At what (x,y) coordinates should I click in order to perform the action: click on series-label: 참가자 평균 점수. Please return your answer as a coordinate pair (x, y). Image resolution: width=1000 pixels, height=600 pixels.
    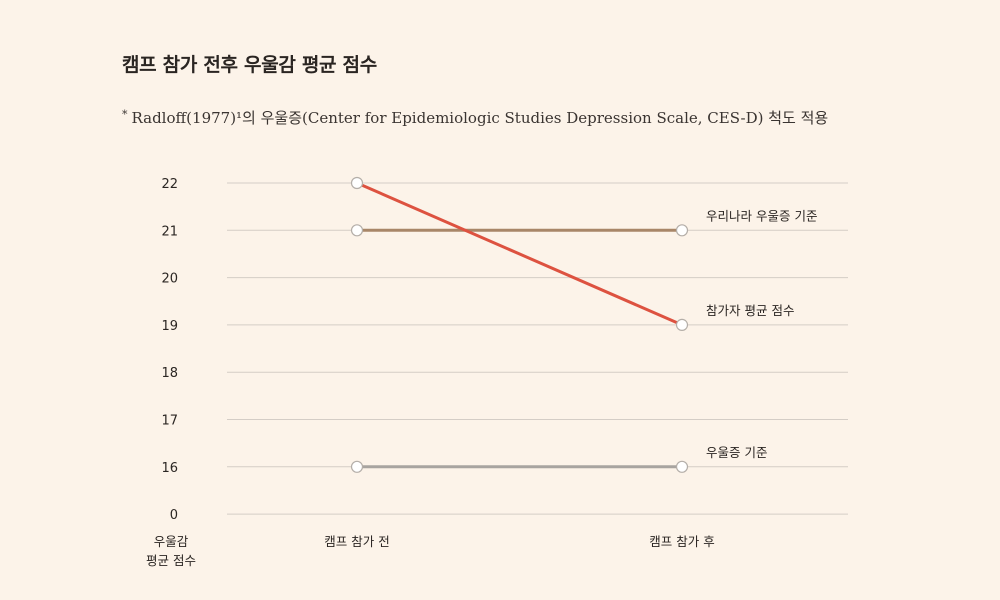
    Looking at the image, I should click on (750, 310).